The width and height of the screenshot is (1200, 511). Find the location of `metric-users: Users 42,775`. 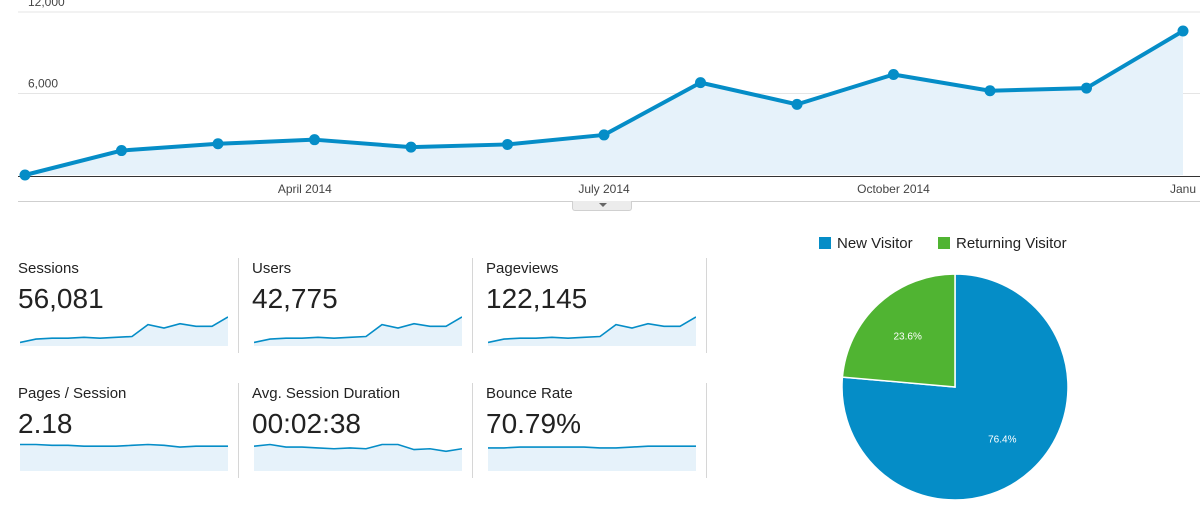

metric-users: Users 42,775 is located at coordinates (359, 310).